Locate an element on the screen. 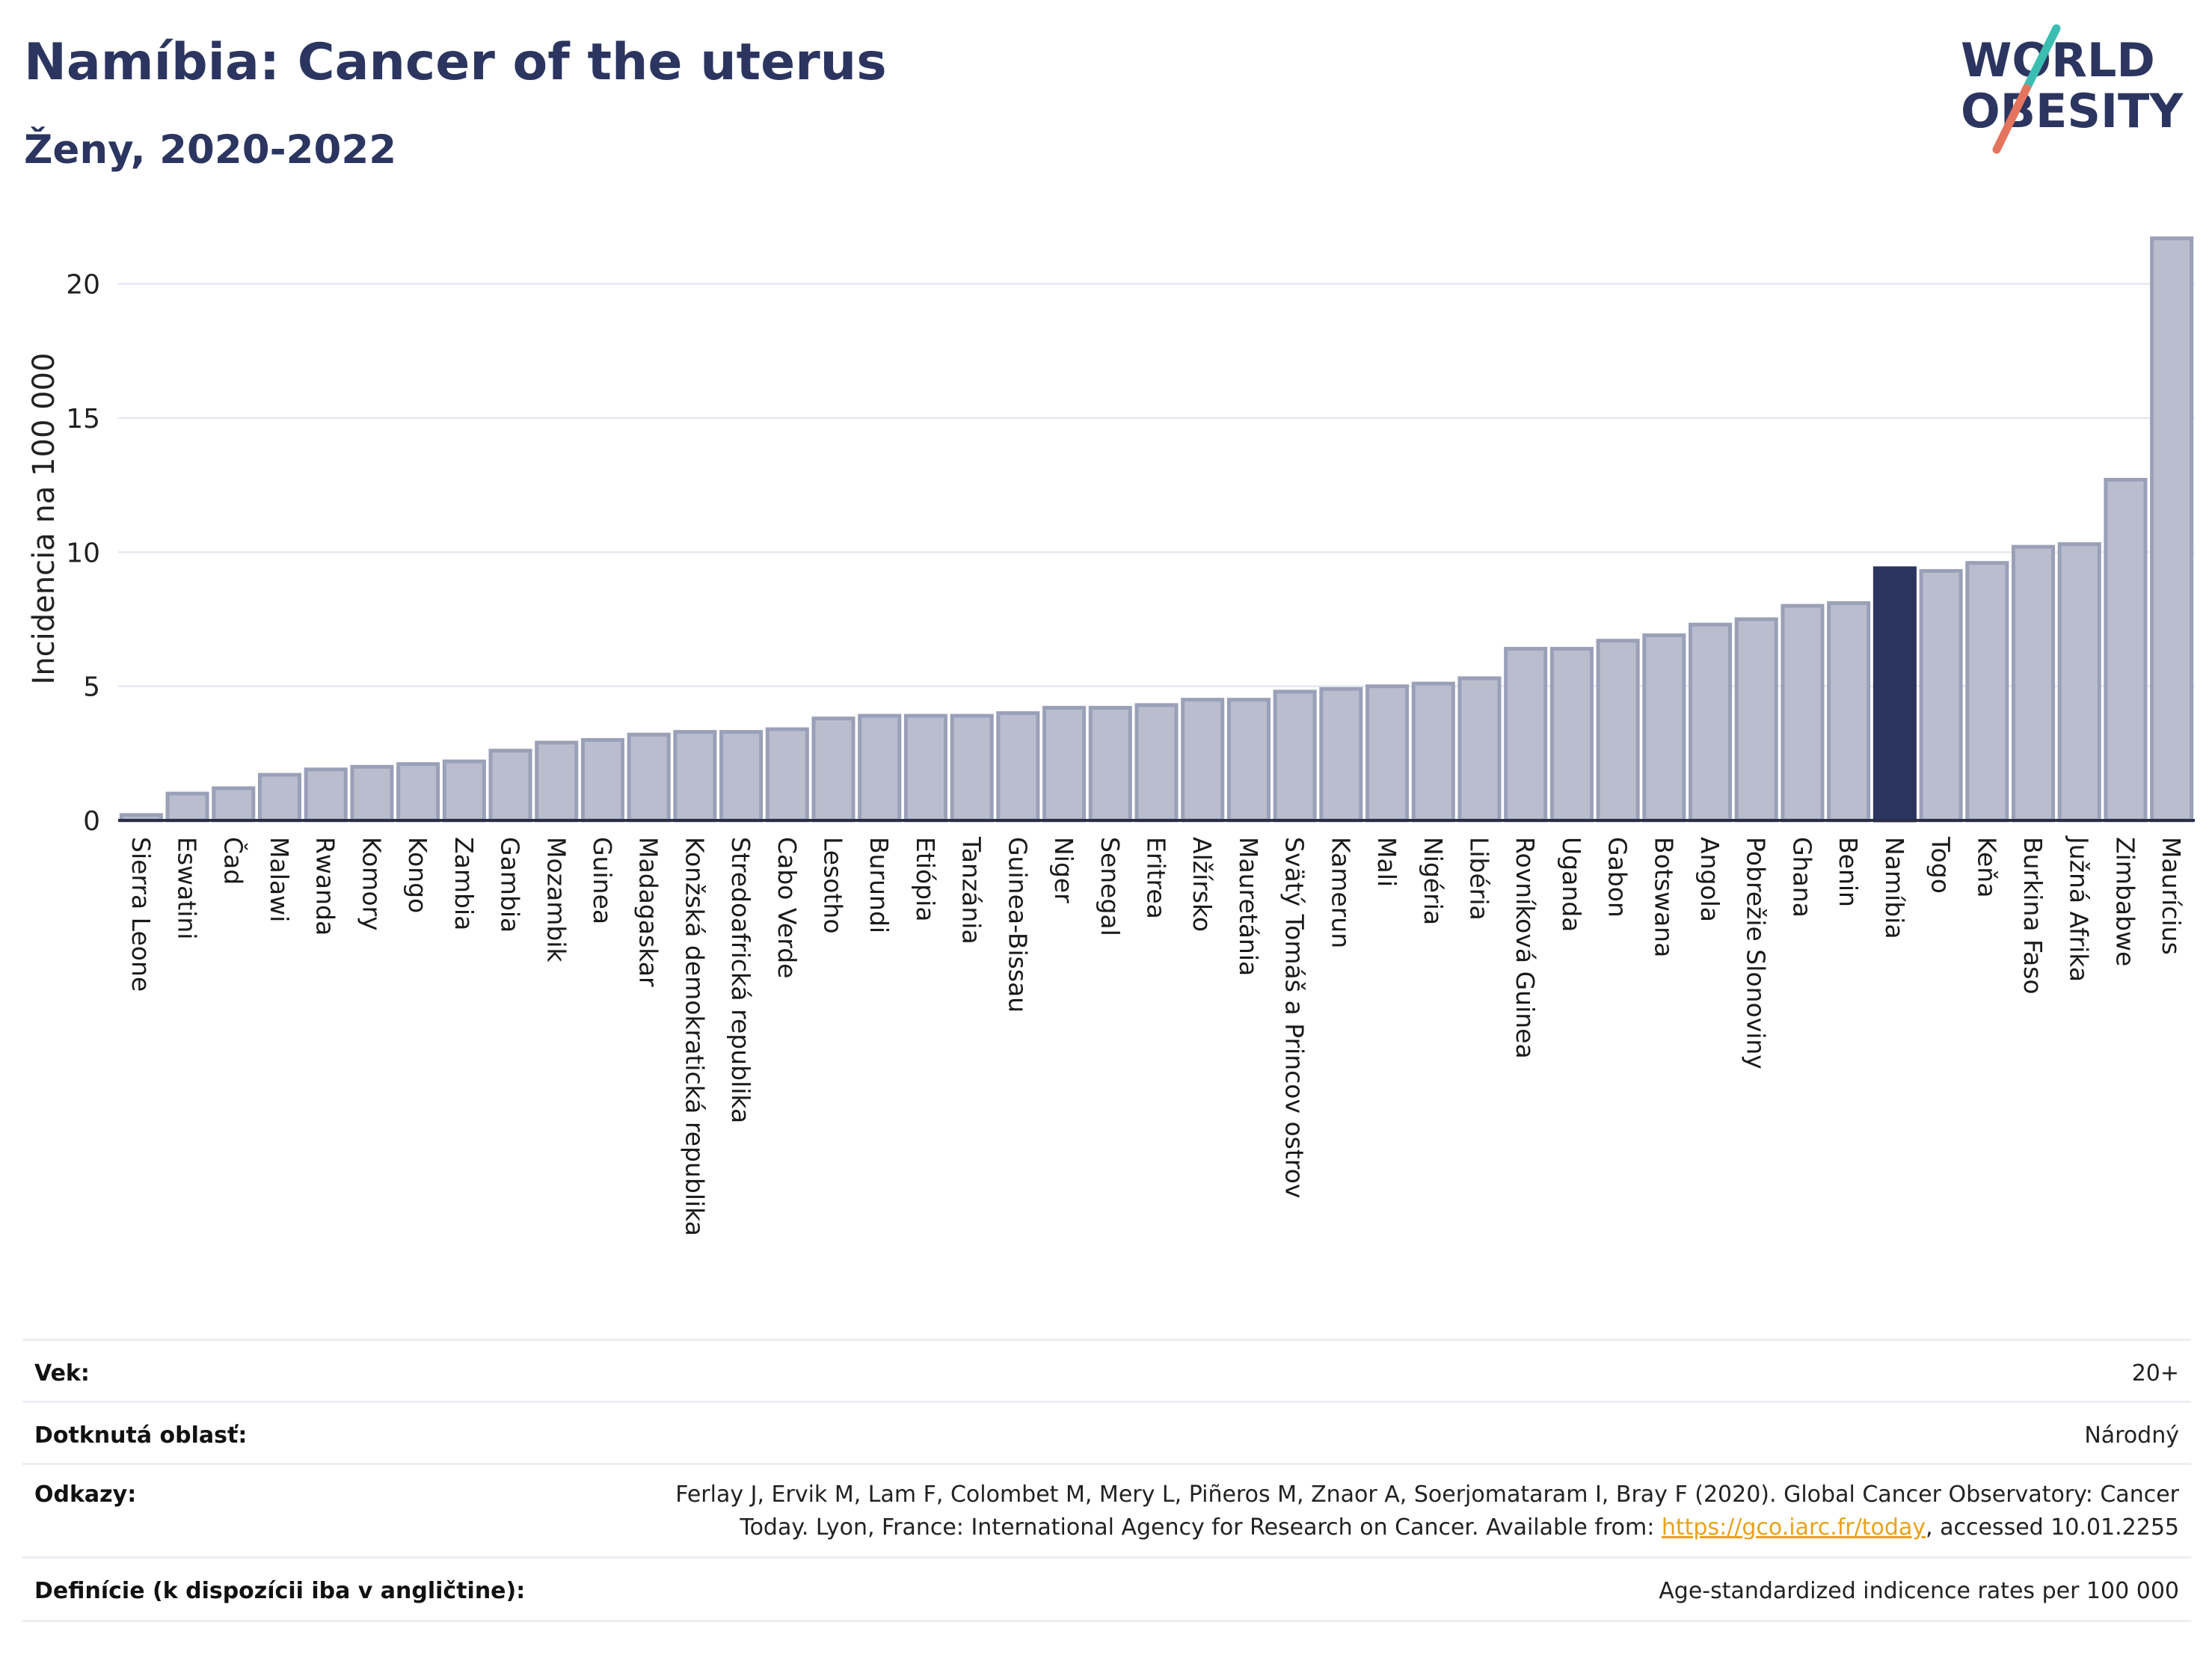 The image size is (2212, 1655). area-label: Dotknutá oblasť: is located at coordinates (141, 1435).